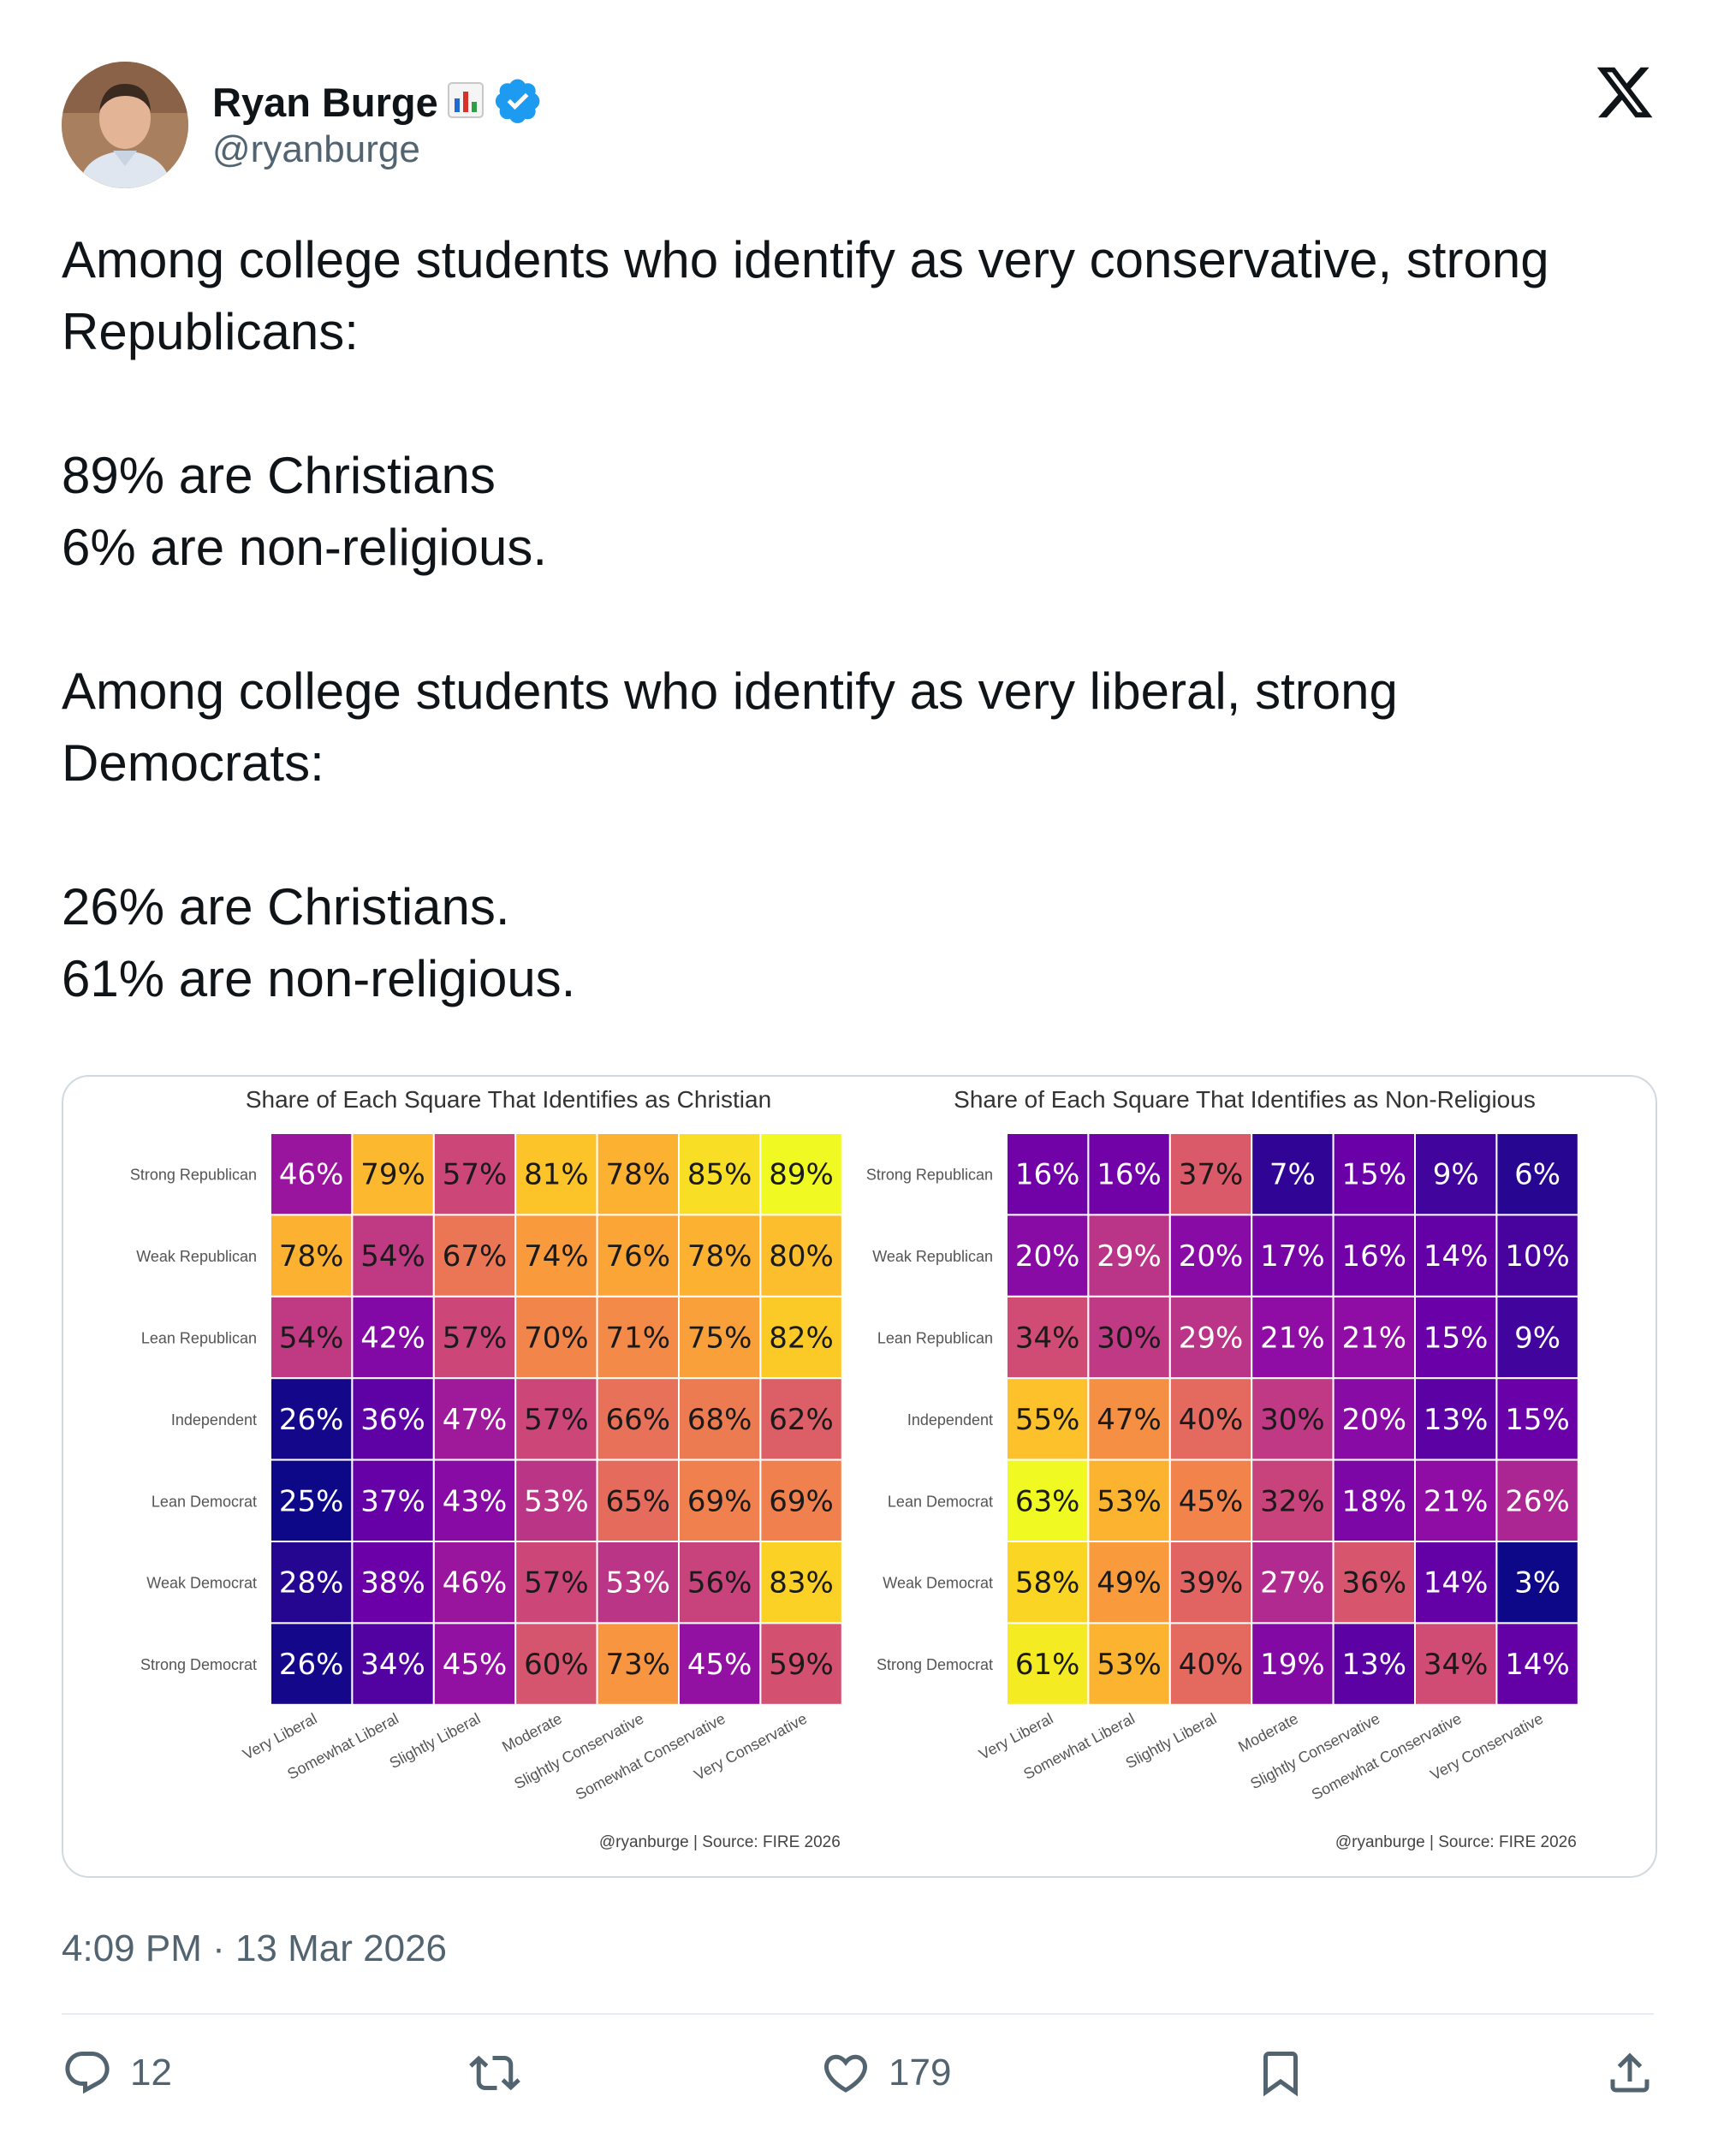 The height and width of the screenshot is (2156, 1712). Describe the element at coordinates (1292, 1175) in the screenshot. I see `heatmap-cell-label: 7%` at that location.